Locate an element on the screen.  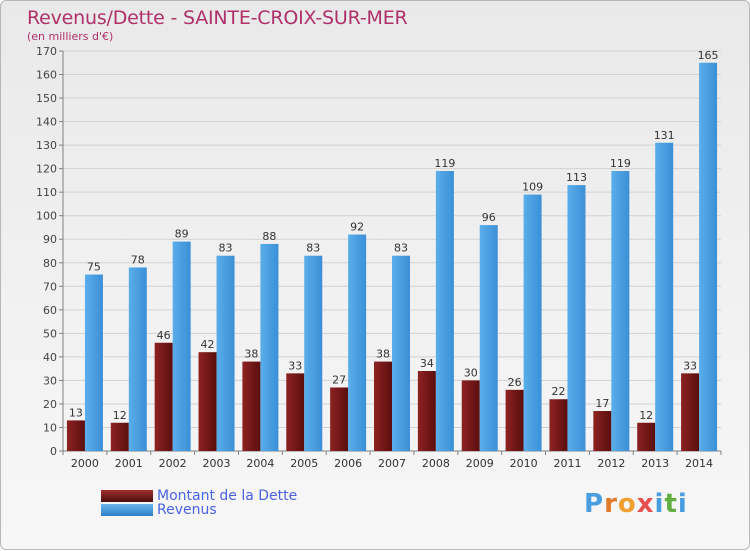
data-label-debt: 46 is located at coordinates (164, 335).